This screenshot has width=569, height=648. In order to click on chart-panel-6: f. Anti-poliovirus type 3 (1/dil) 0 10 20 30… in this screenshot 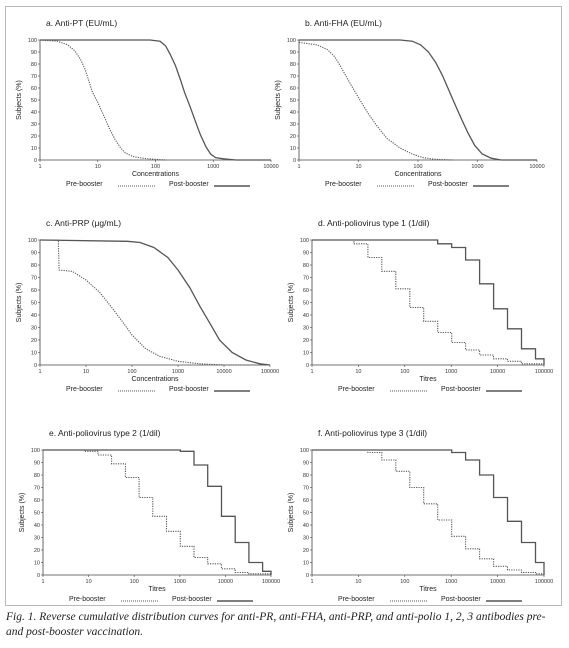, I will do `click(420, 515)`.